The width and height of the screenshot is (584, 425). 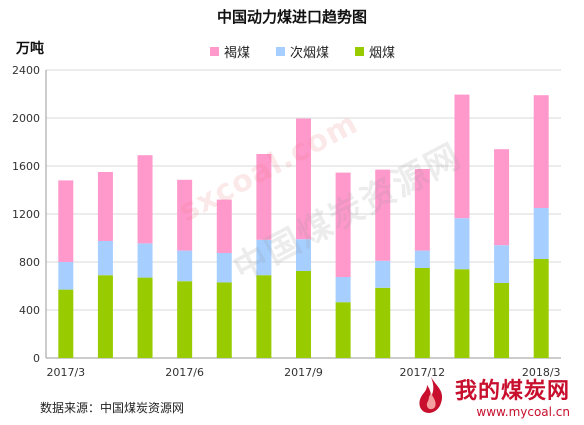 What do you see at coordinates (184, 372) in the screenshot?
I see `x-tick-label: 2017/6` at bounding box center [184, 372].